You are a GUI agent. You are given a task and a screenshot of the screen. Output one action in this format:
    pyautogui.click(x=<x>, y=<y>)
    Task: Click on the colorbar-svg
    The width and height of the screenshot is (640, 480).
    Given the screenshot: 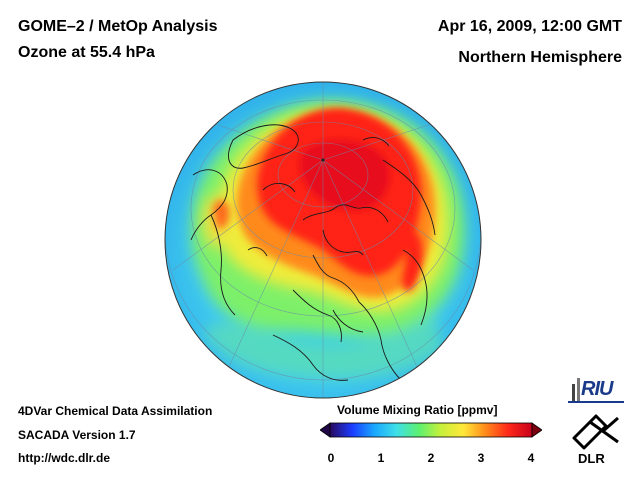 What is the action you would take?
    pyautogui.click(x=431, y=430)
    